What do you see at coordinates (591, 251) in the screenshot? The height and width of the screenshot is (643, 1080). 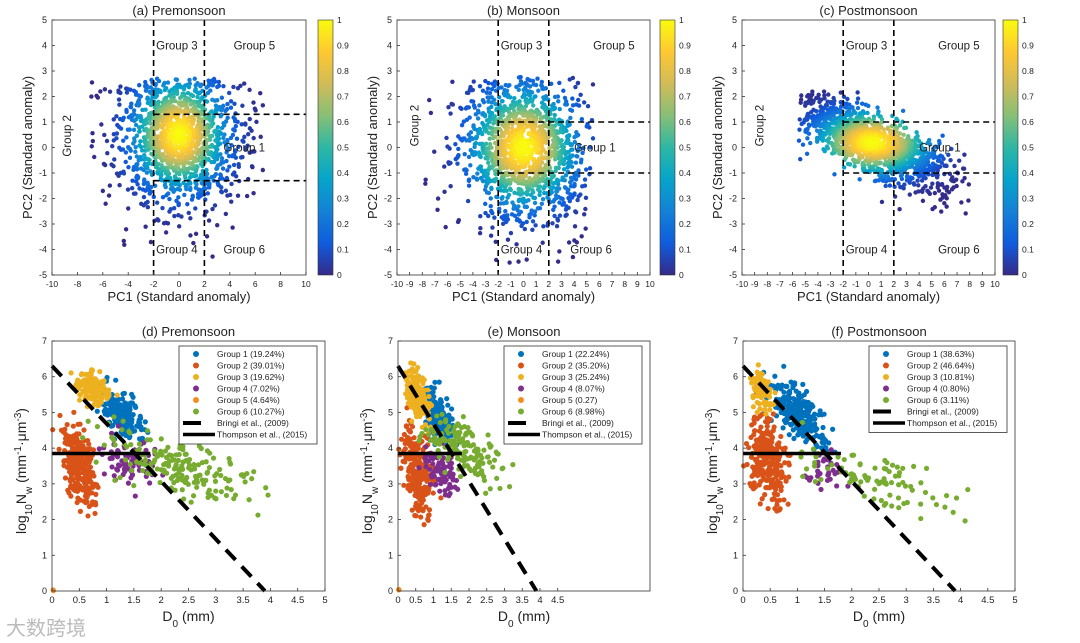 I see `group-label: Group 6` at bounding box center [591, 251].